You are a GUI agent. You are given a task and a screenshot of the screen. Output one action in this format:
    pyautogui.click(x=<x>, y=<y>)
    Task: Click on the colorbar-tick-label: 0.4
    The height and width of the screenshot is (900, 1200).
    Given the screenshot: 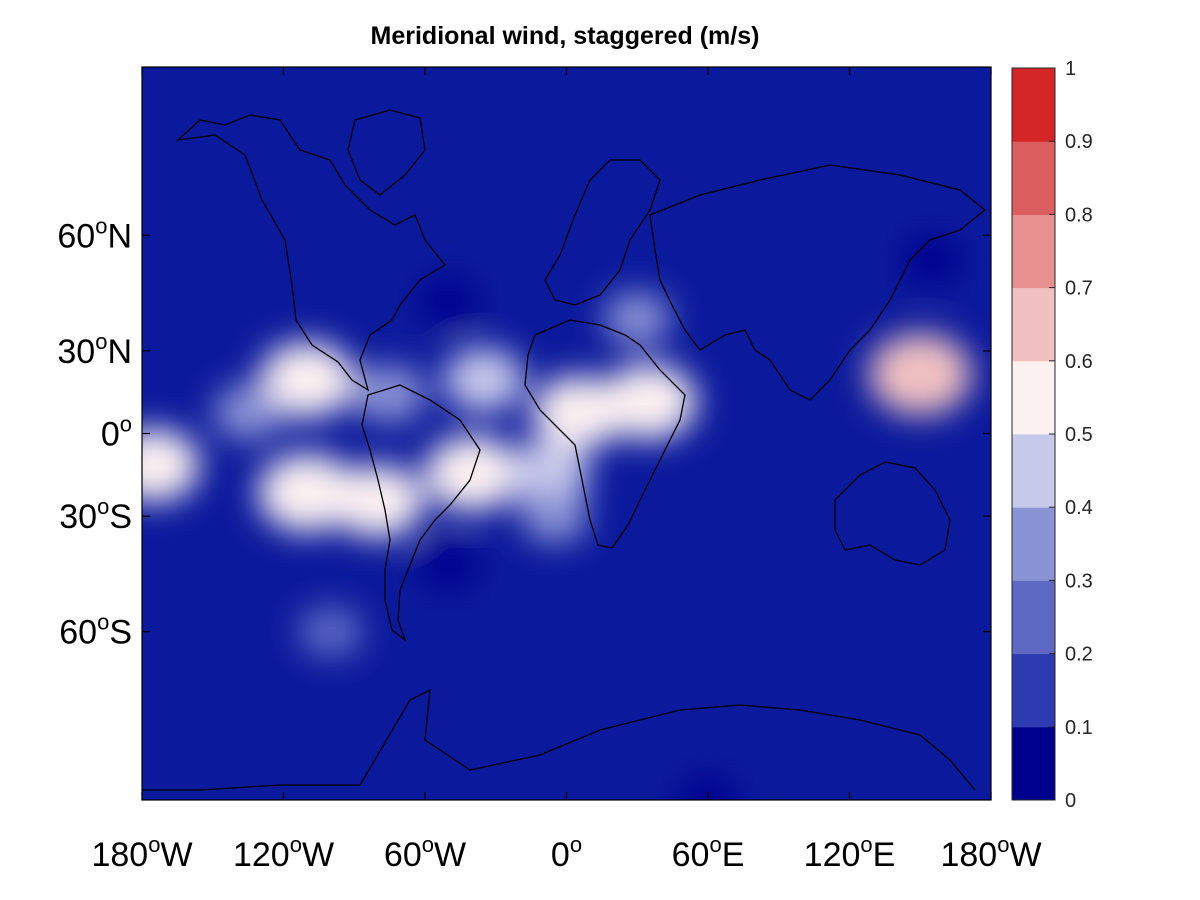 What is the action you would take?
    pyautogui.click(x=1079, y=508)
    